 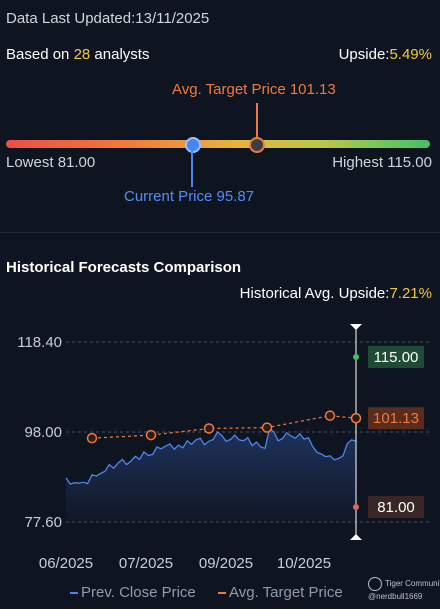 I want to click on cursor-bottom-handle, so click(x=356, y=537).